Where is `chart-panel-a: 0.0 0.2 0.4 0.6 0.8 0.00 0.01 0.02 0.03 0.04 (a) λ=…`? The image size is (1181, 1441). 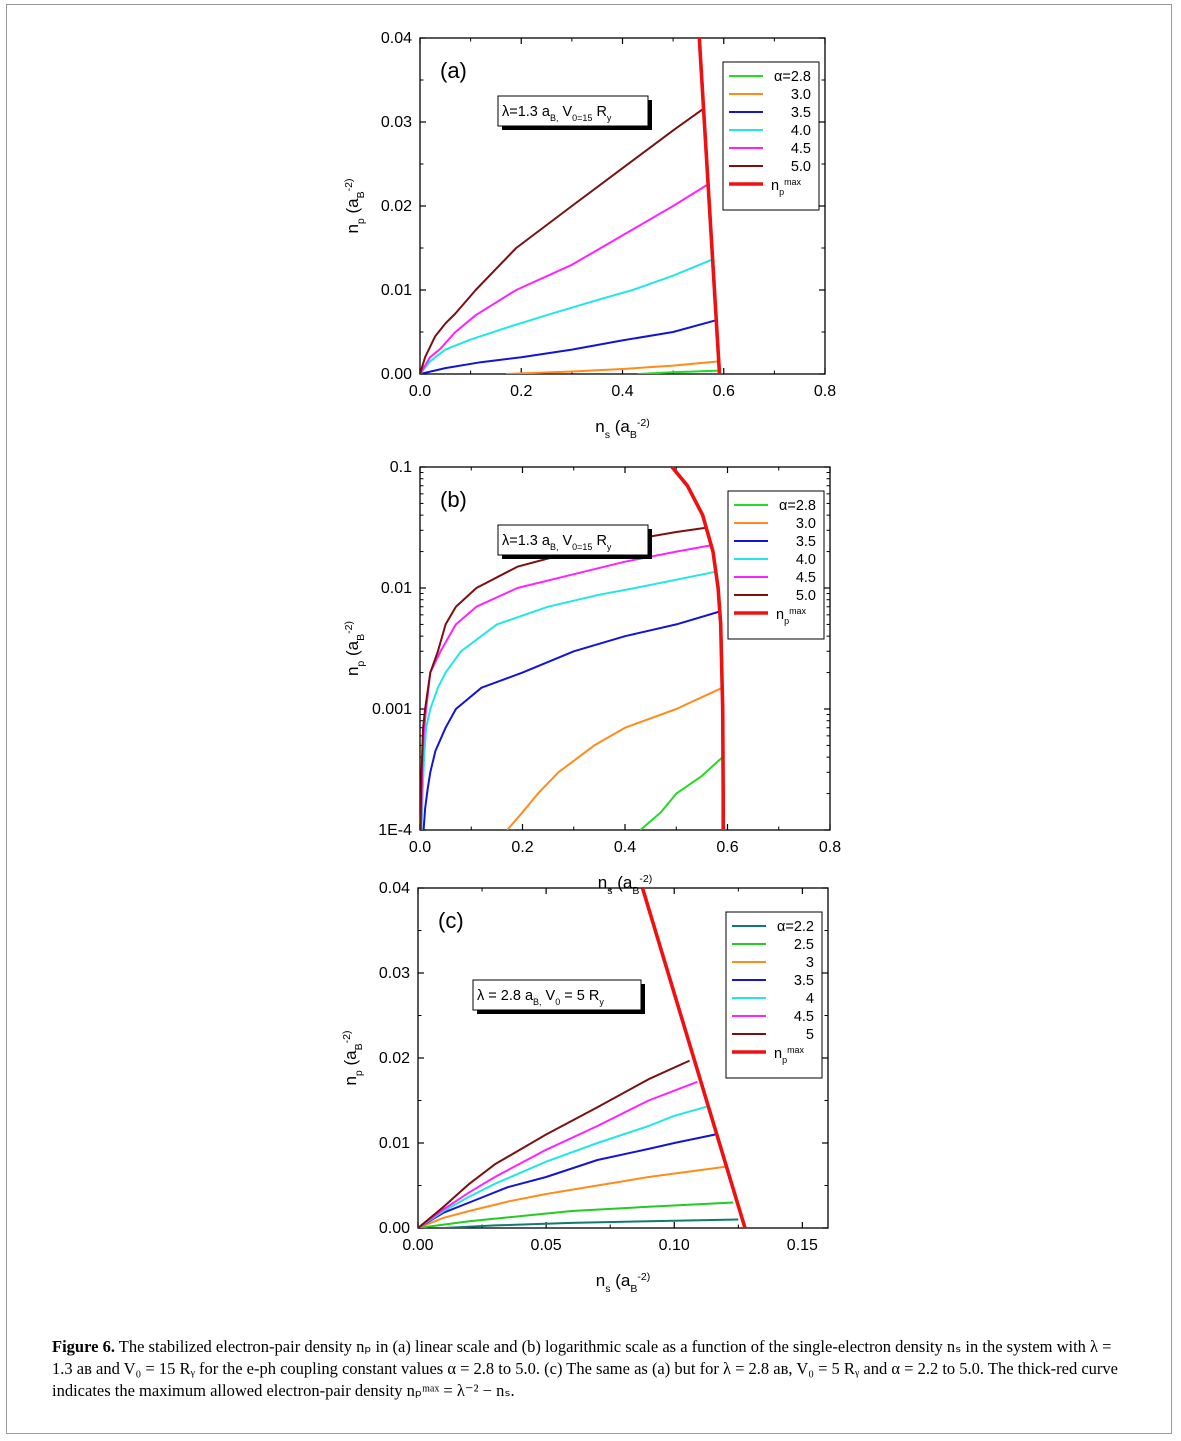
chart-panel-a: 0.0 0.2 0.4 0.6 0.8 0.00 0.01 0.02 0.03 0.04 (a) λ=… is located at coordinates (589, 235).